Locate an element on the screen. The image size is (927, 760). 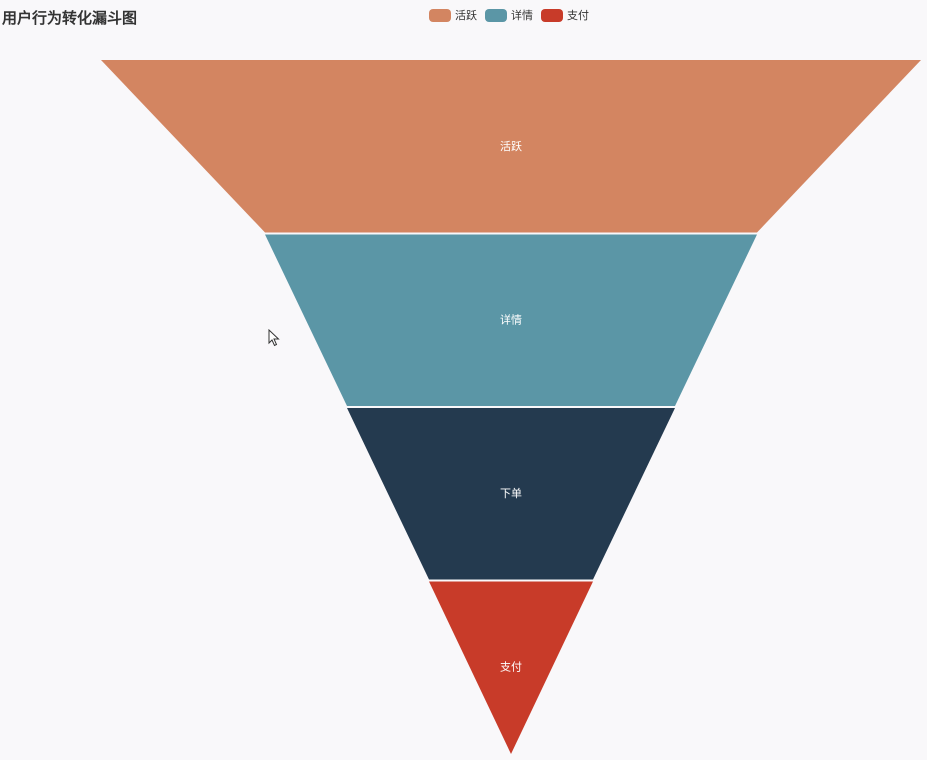
legend-item-xiangqing: 详情 is located at coordinates (509, 15).